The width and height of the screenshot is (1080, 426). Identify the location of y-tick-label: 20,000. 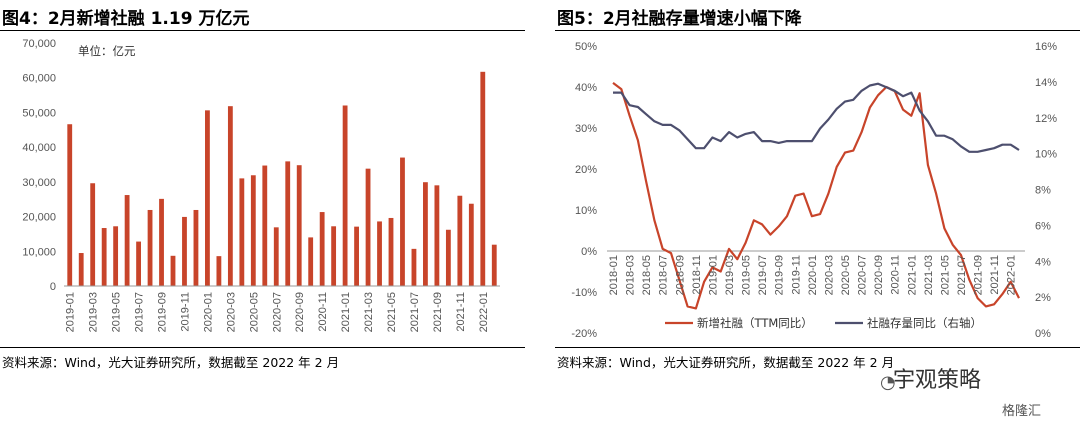
(39, 218).